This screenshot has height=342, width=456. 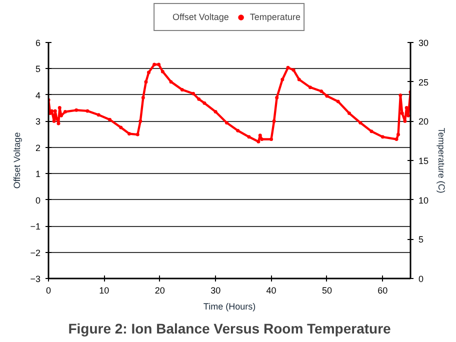 I want to click on y2-tick-label: 15, so click(x=423, y=161).